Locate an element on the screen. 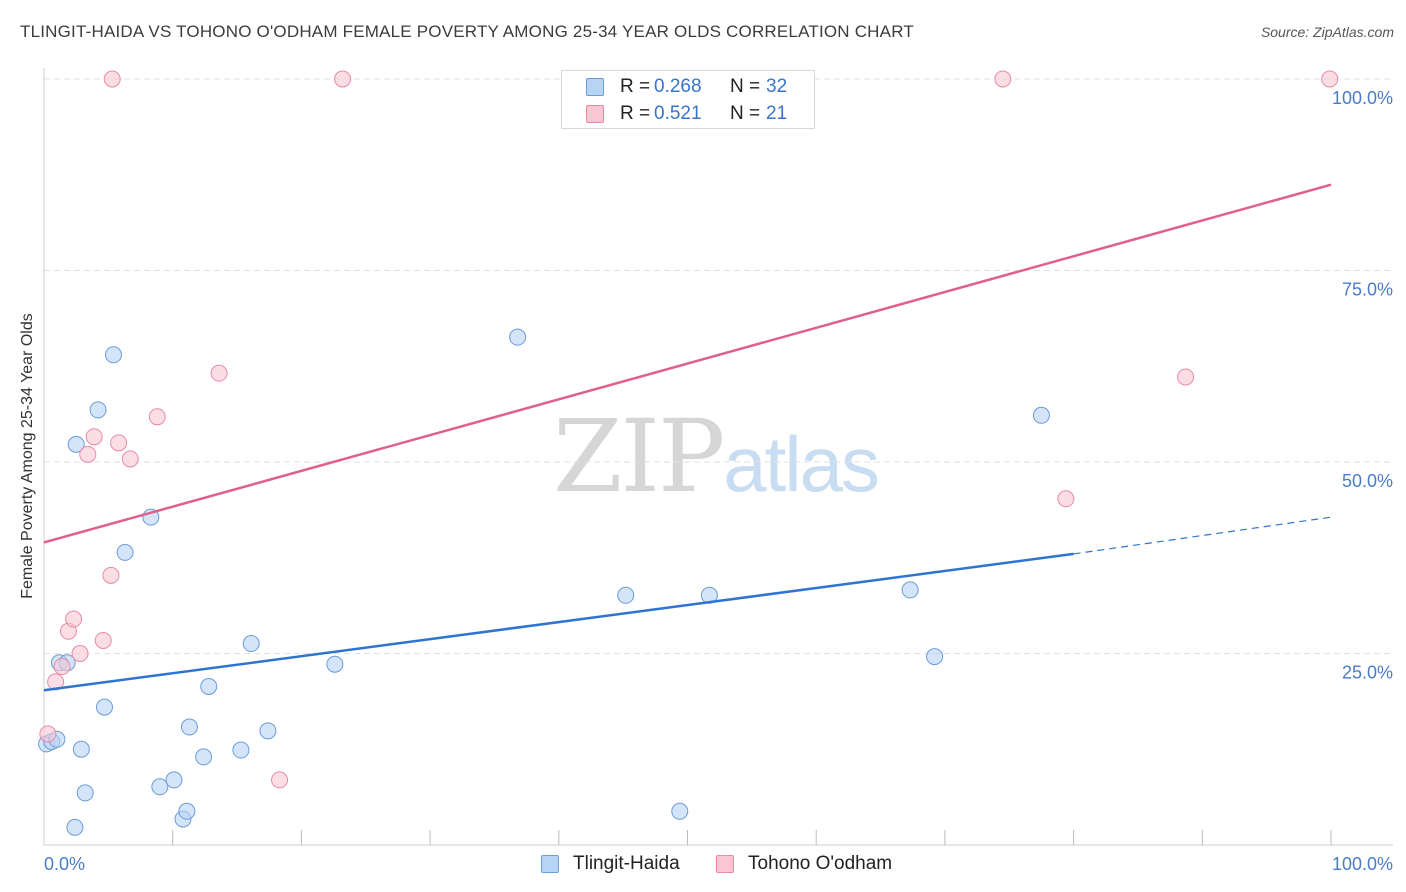  y-tick-label: 50.0% is located at coordinates (1367, 481).